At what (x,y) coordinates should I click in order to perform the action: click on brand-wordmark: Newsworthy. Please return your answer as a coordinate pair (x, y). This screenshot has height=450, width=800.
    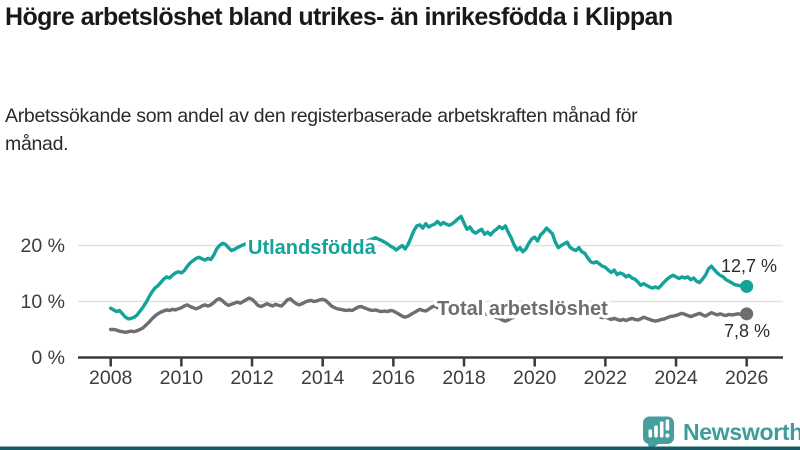
    Looking at the image, I should click on (741, 432).